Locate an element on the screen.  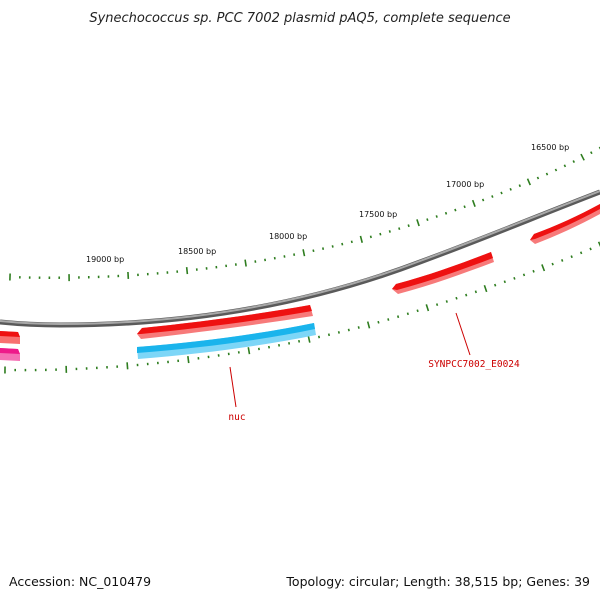
gene-label-synpcc7002-e0024: SYNPCC7002_E0024 is located at coordinates (474, 364).